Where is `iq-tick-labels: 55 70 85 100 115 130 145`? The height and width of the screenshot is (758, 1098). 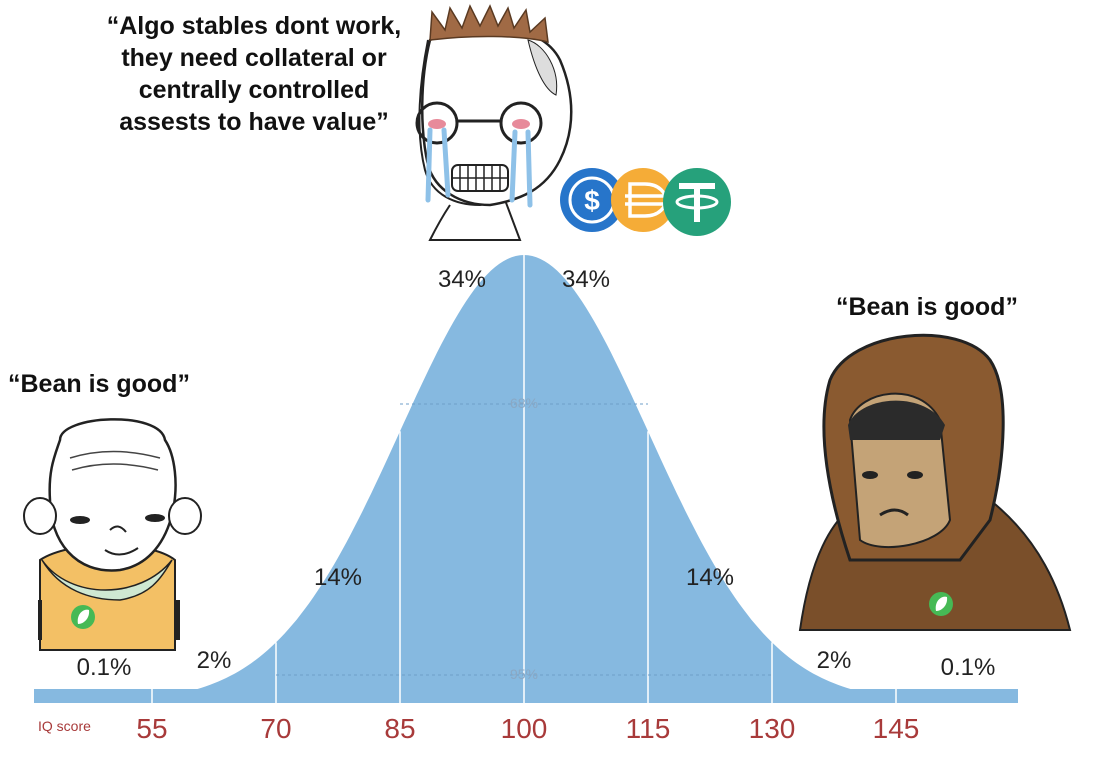 iq-tick-labels: 55 70 85 100 115 130 145 is located at coordinates (527, 728).